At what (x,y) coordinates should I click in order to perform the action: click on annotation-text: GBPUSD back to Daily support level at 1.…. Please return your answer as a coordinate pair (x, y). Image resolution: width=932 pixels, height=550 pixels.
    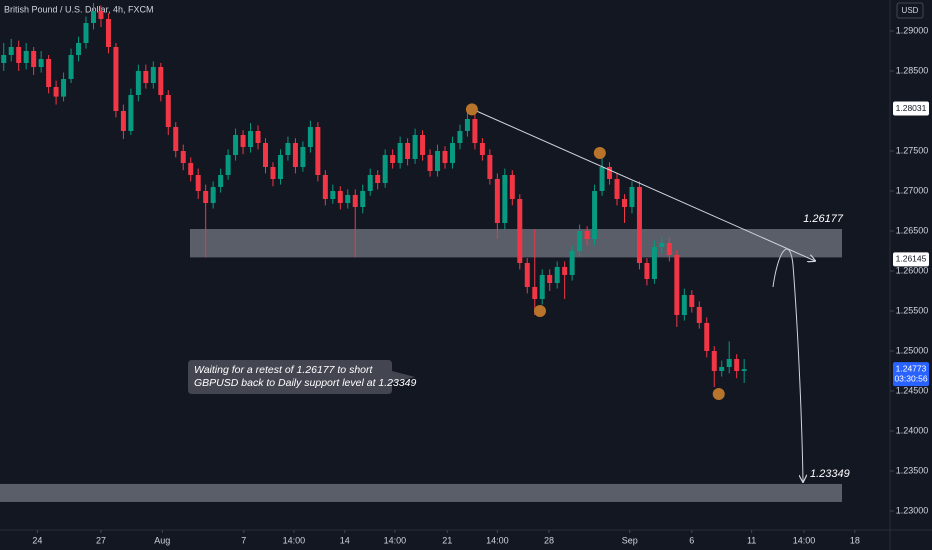
    Looking at the image, I should click on (305, 383).